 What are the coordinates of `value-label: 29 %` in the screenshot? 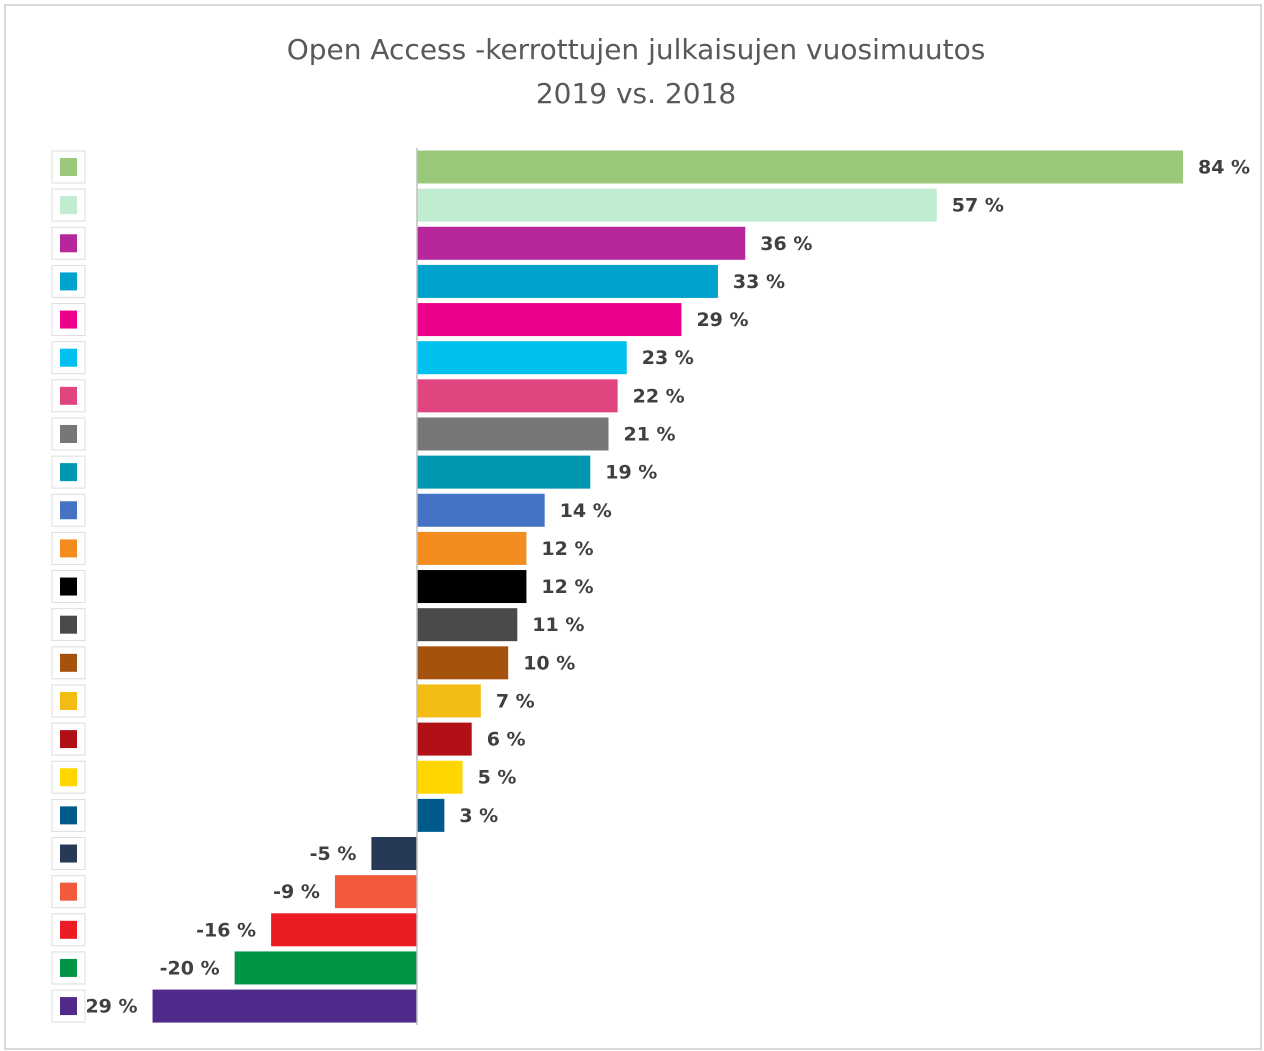 It's located at (722, 320).